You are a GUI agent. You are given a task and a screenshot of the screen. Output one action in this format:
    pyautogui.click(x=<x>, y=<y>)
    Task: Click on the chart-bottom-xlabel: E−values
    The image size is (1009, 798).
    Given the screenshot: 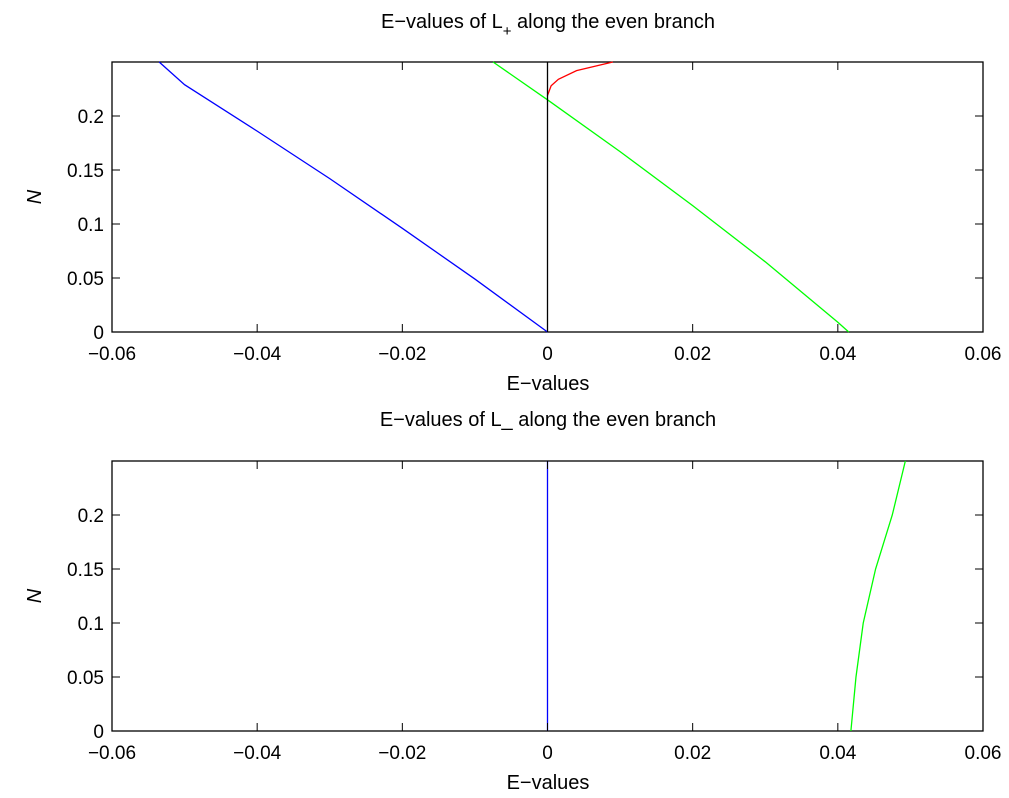 What is the action you would take?
    pyautogui.click(x=548, y=783)
    